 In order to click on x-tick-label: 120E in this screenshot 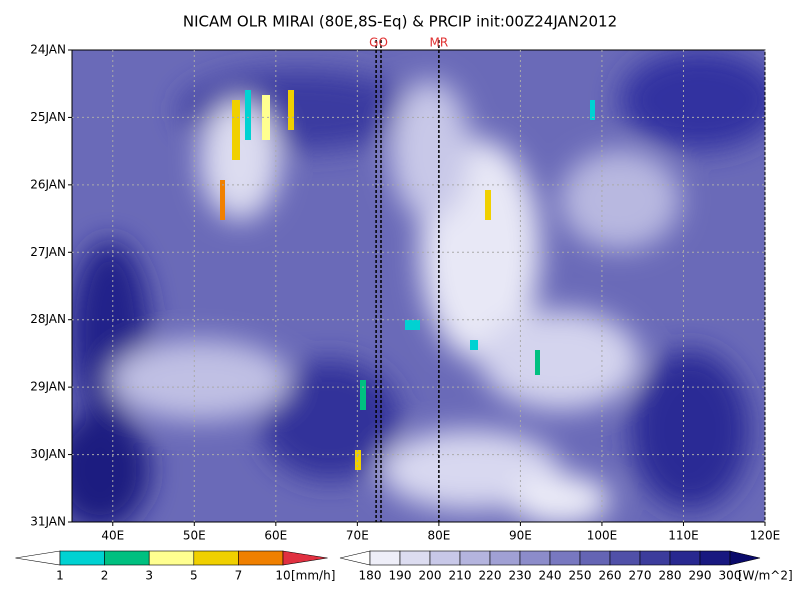, I will do `click(765, 536)`.